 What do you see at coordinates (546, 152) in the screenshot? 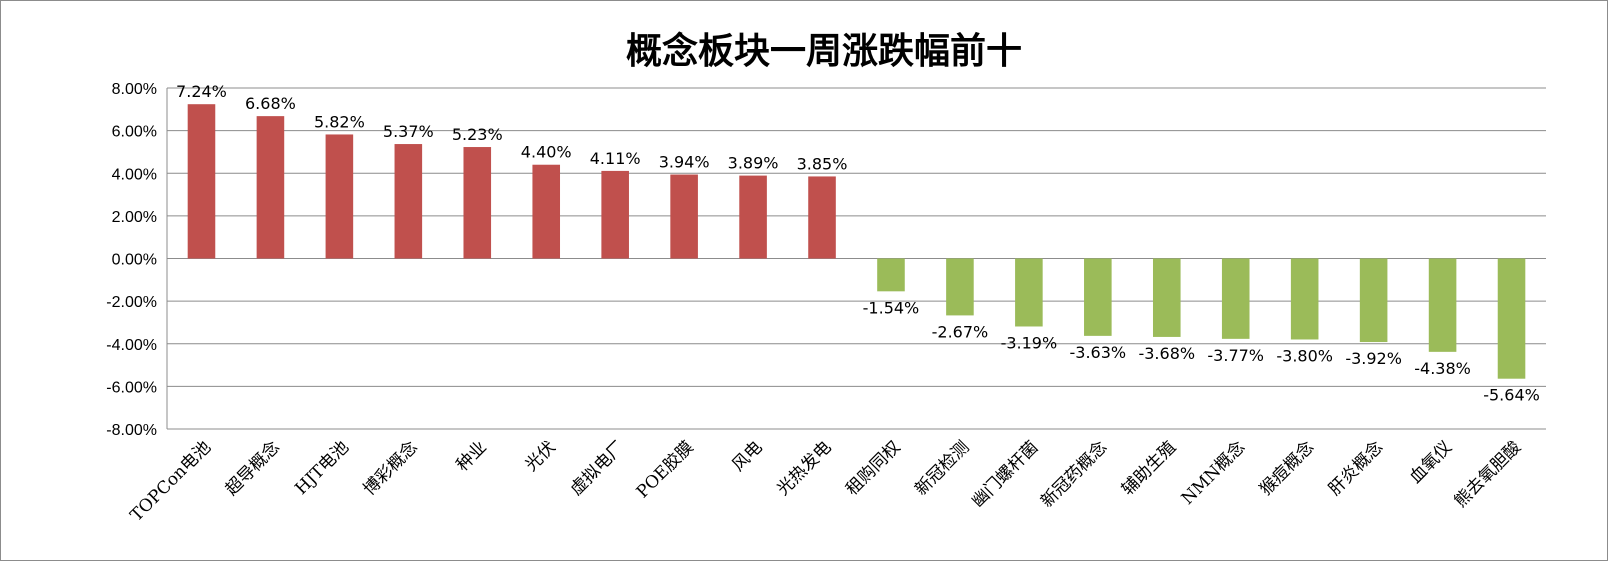
I see `data-label: 4.40%` at bounding box center [546, 152].